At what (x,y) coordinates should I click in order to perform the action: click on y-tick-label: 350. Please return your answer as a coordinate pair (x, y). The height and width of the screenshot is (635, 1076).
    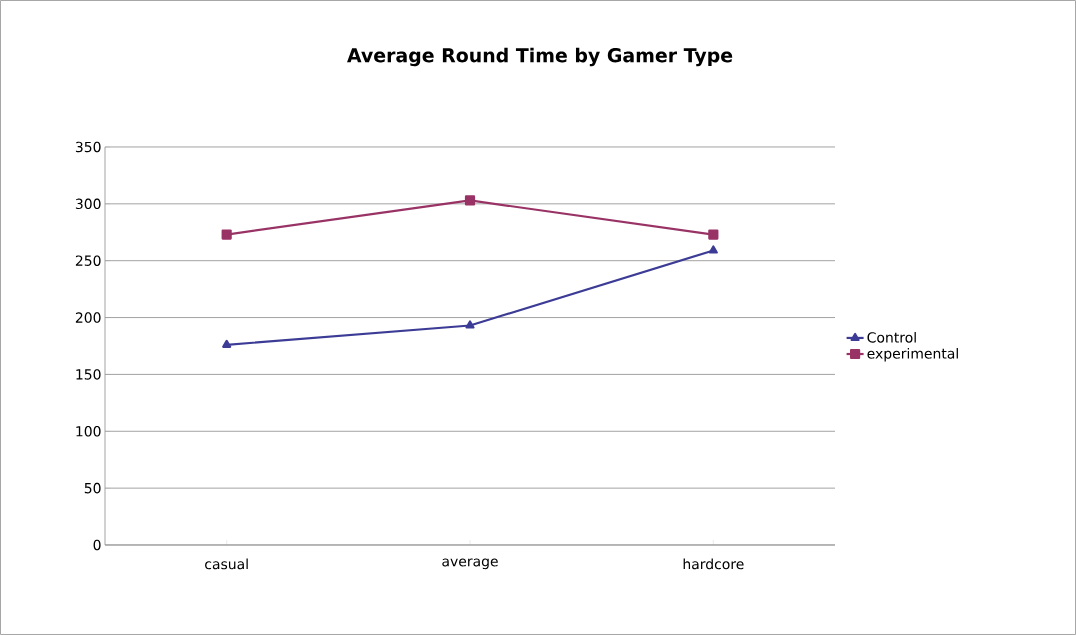
    Looking at the image, I should click on (88, 147).